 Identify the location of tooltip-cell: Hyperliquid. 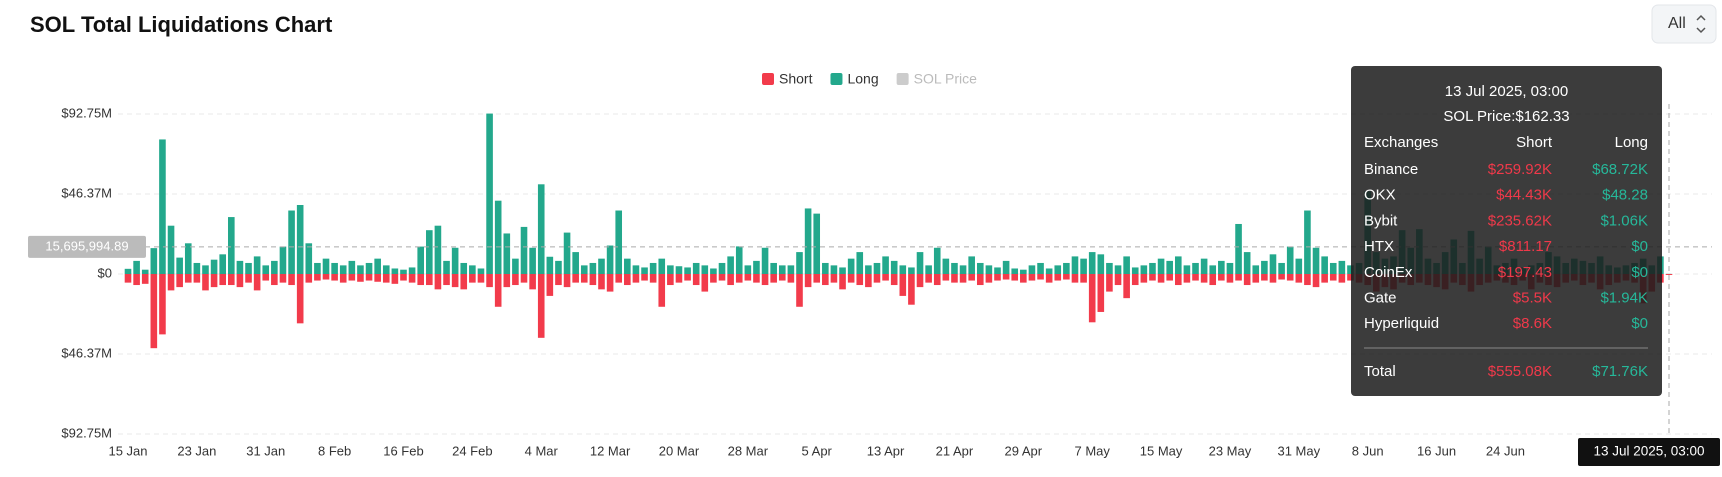
(1401, 323).